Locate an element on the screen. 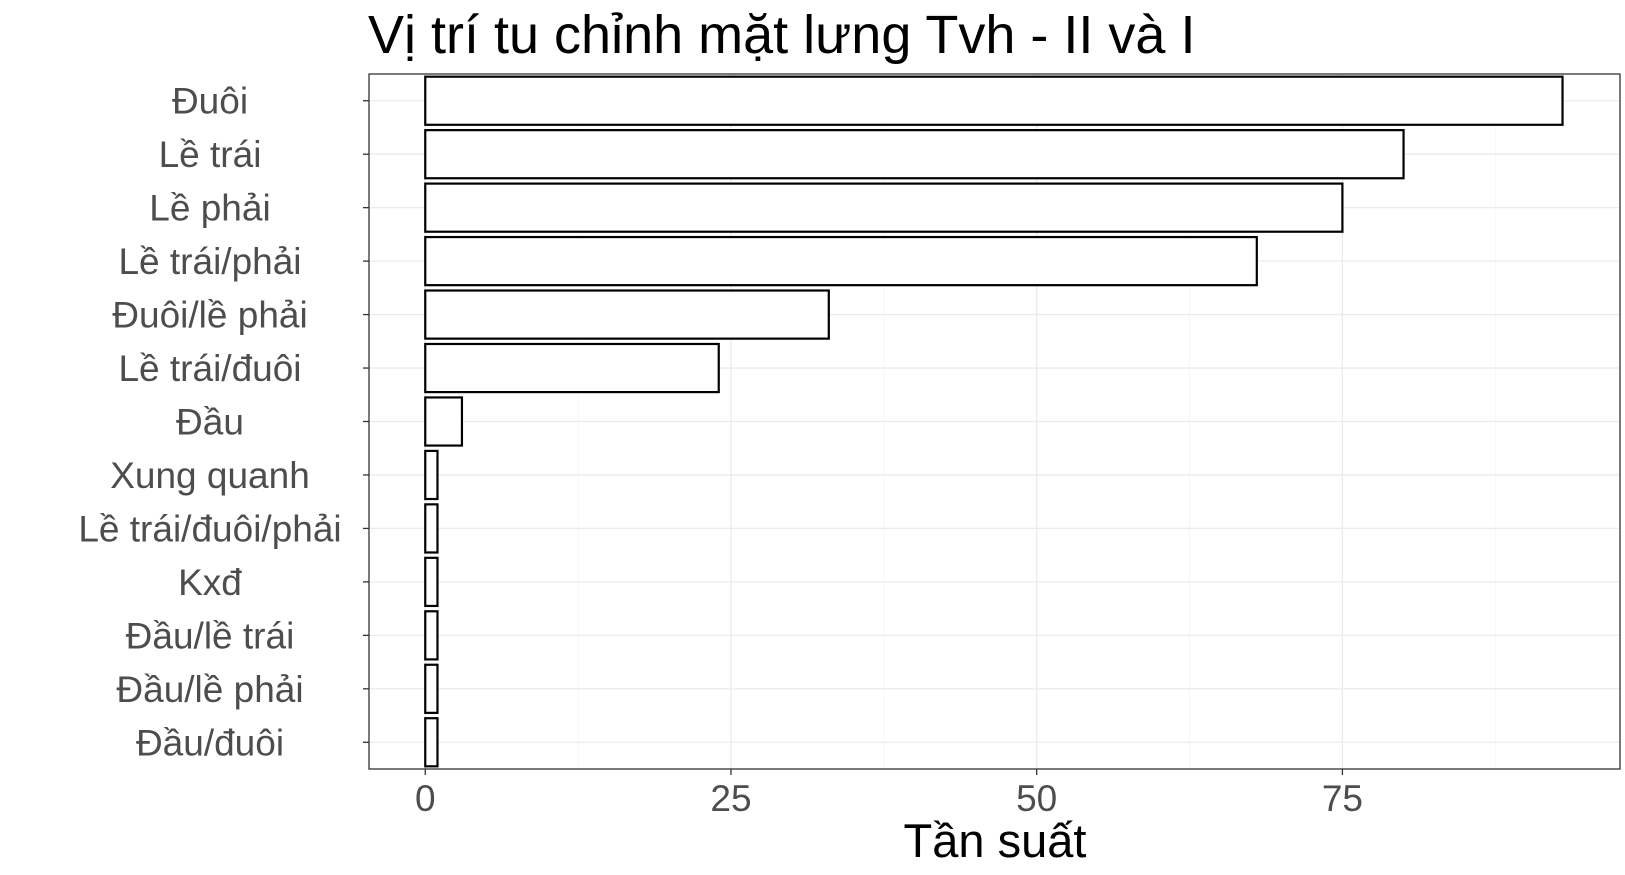 This screenshot has width=1625, height=875. y-tick-label: Lề trái/đuôi/phải is located at coordinates (209, 528).